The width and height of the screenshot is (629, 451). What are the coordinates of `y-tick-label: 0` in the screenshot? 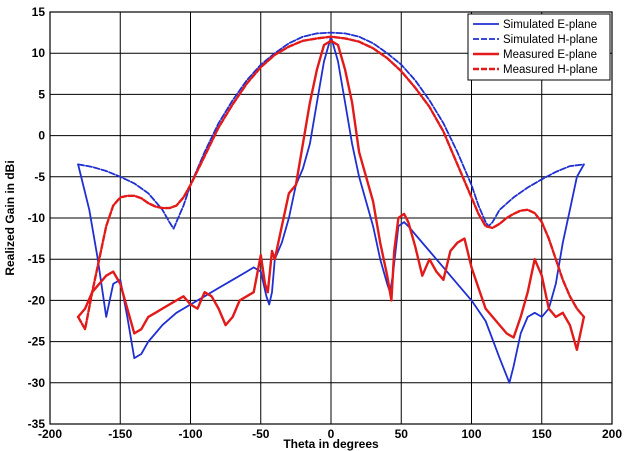 It's located at (41, 136).